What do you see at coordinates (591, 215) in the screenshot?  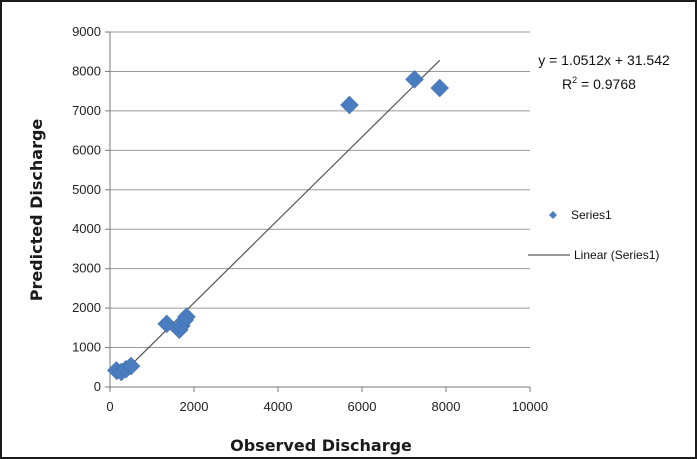 I see `legend-label-series1: Series1` at bounding box center [591, 215].